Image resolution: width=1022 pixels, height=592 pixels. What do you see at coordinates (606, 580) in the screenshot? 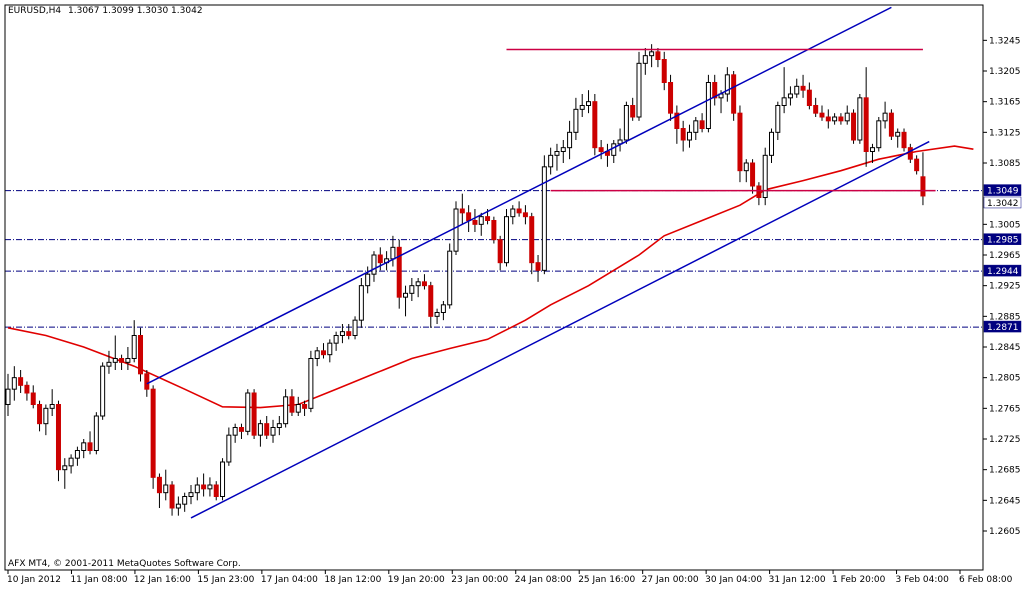
I see `x-tick-label: 25 Jan 16:00` at bounding box center [606, 580].